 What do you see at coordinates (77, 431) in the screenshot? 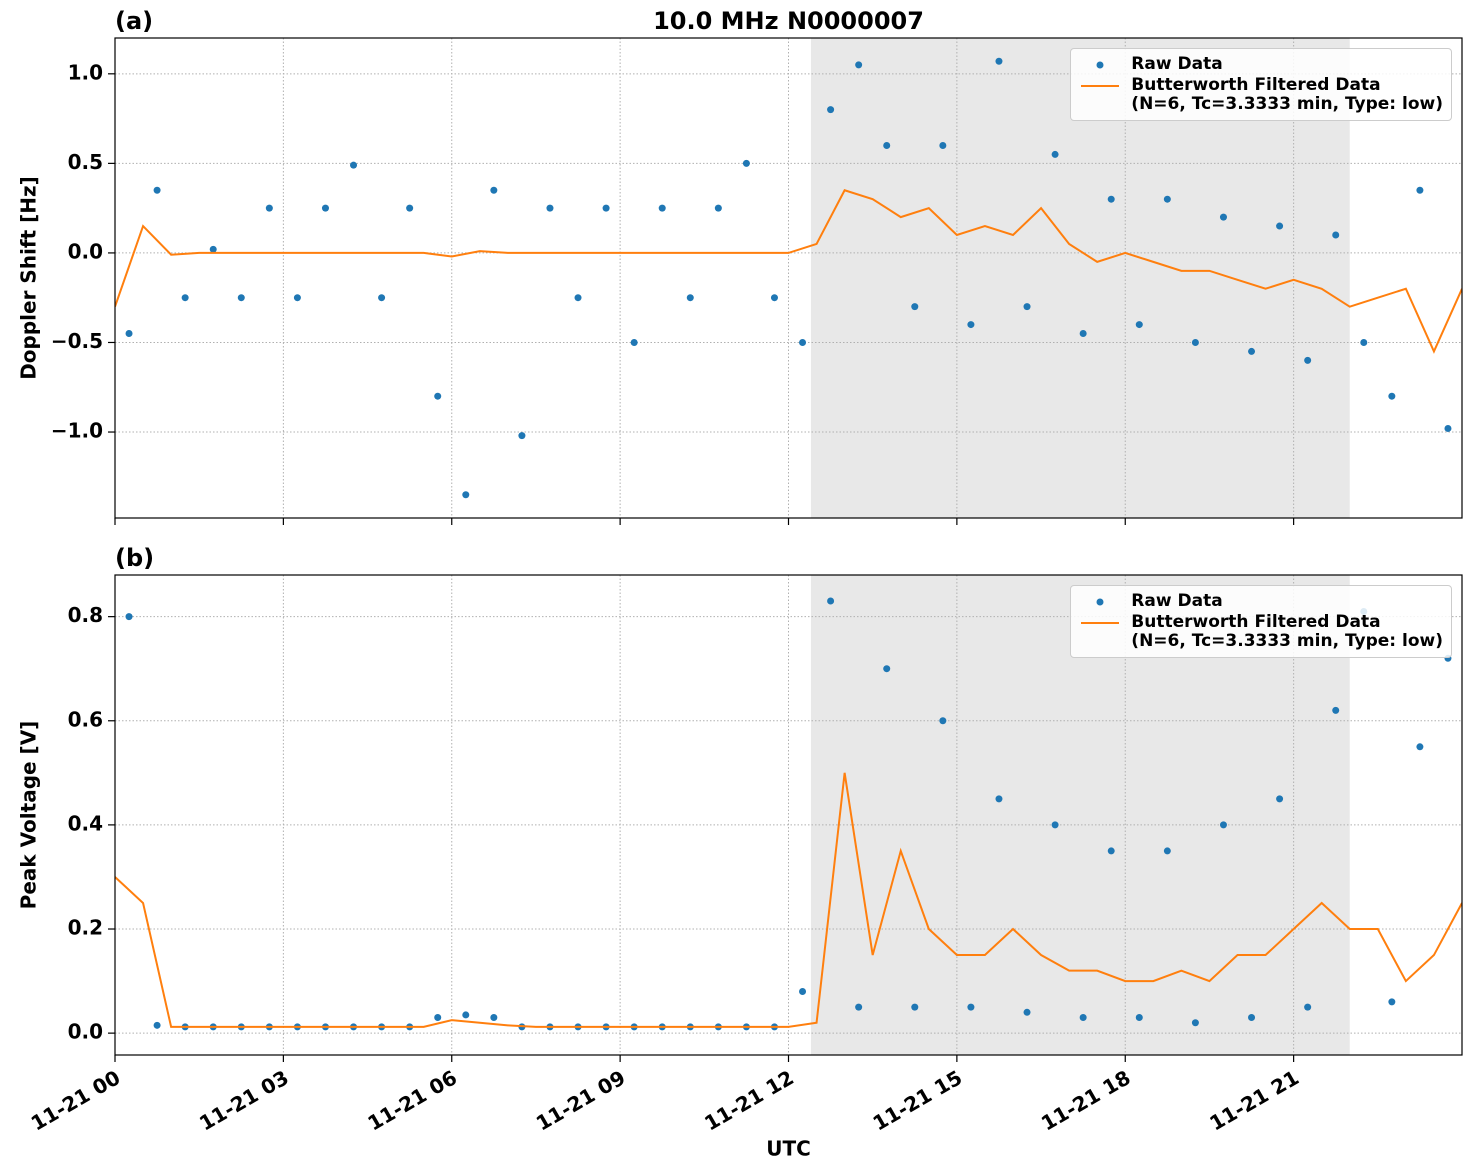
I see `y-tick-label: −1.0` at bounding box center [77, 431].